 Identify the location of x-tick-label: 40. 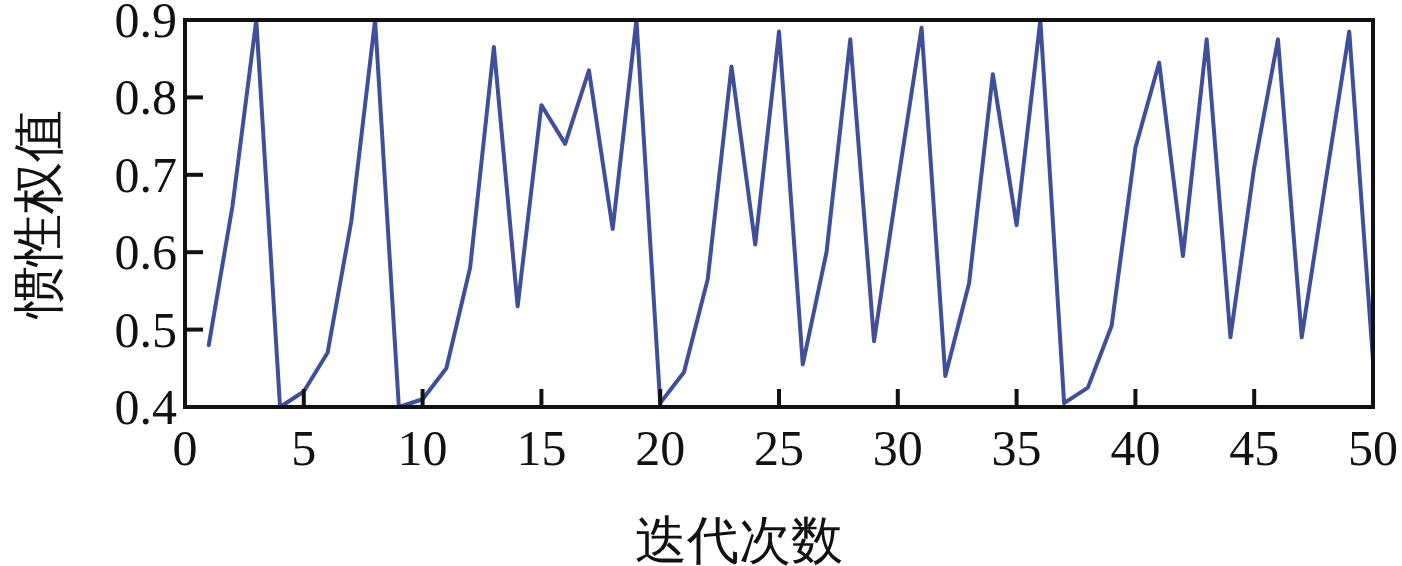
(1135, 448).